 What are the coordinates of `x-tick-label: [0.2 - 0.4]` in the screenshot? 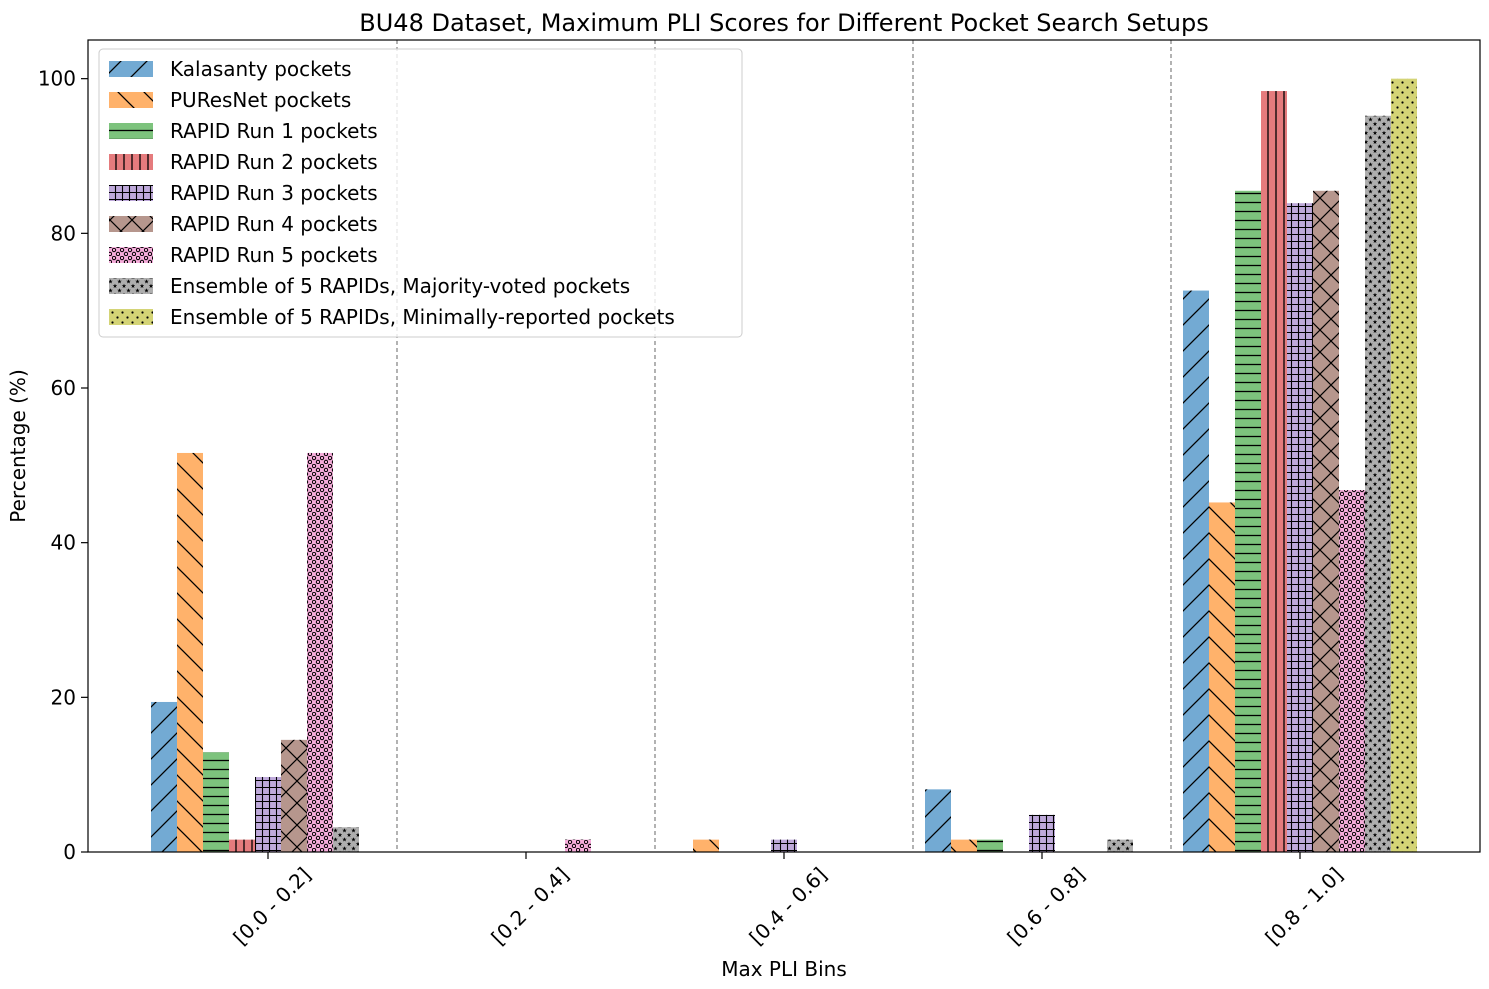 It's located at (529, 906).